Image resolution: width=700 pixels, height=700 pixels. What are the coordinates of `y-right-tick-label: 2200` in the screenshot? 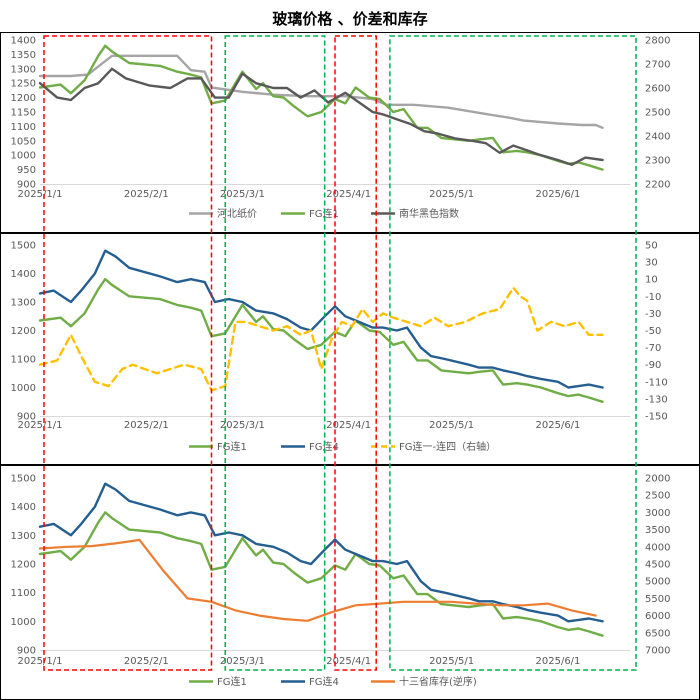 It's located at (657, 185).